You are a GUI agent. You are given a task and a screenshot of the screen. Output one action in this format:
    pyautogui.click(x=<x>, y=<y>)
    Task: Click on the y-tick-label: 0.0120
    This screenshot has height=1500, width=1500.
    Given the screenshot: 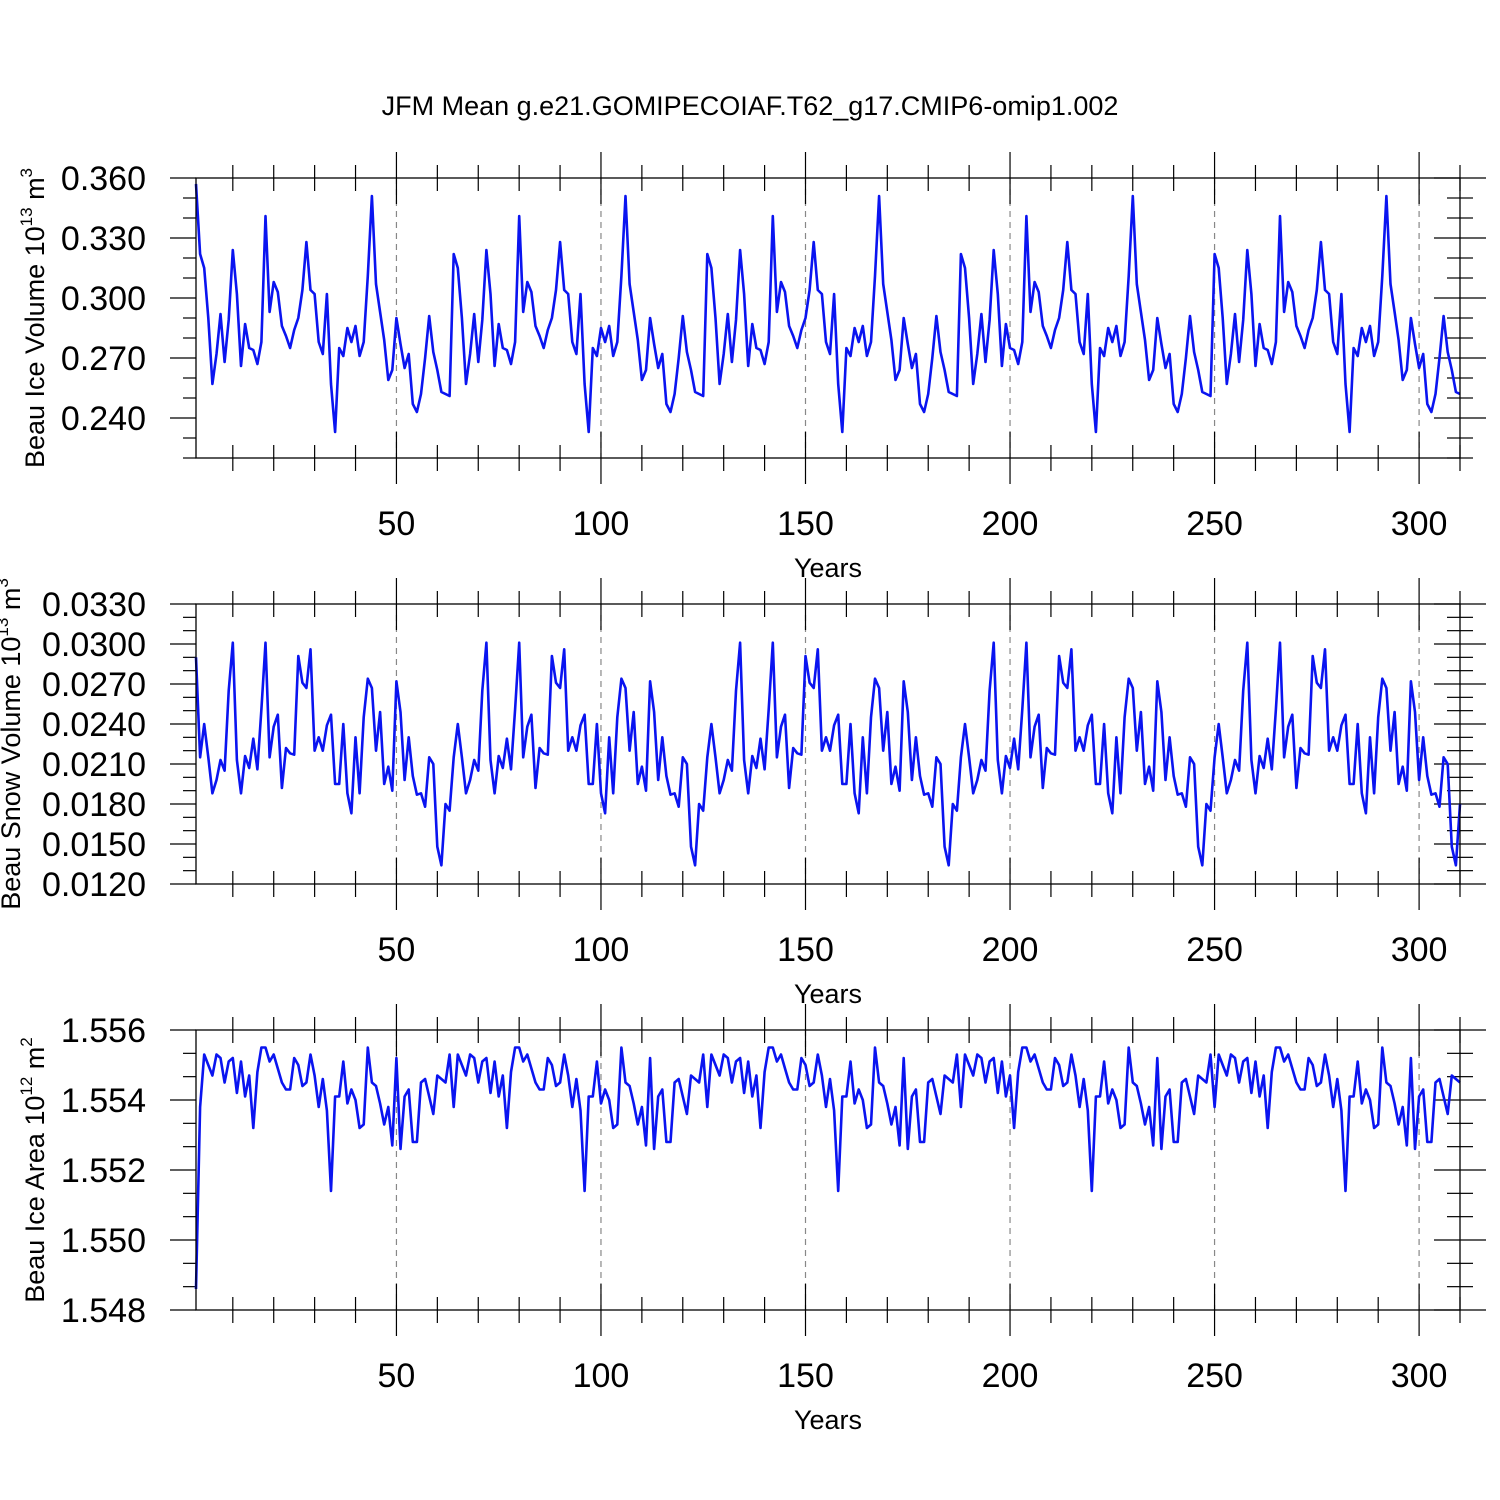 What is the action you would take?
    pyautogui.click(x=94, y=885)
    